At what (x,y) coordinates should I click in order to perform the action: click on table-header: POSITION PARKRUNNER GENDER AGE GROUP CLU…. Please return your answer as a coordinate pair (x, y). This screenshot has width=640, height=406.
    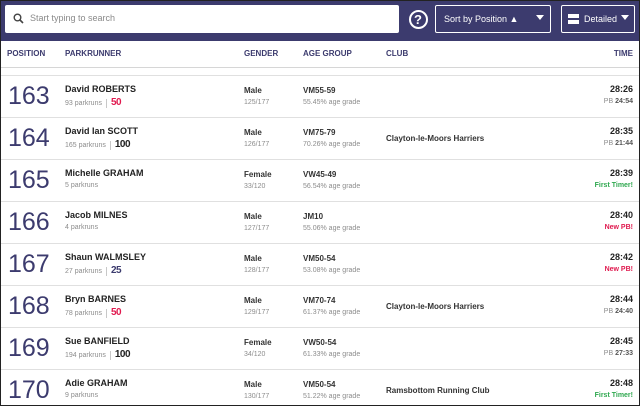
    Looking at the image, I should click on (320, 54).